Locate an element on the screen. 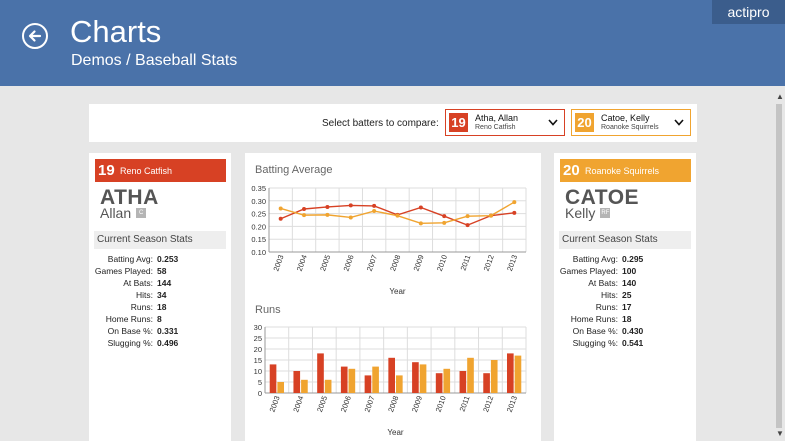  batter1-dropdown: 19 Atha, Allan Reno Catfish is located at coordinates (505, 122).